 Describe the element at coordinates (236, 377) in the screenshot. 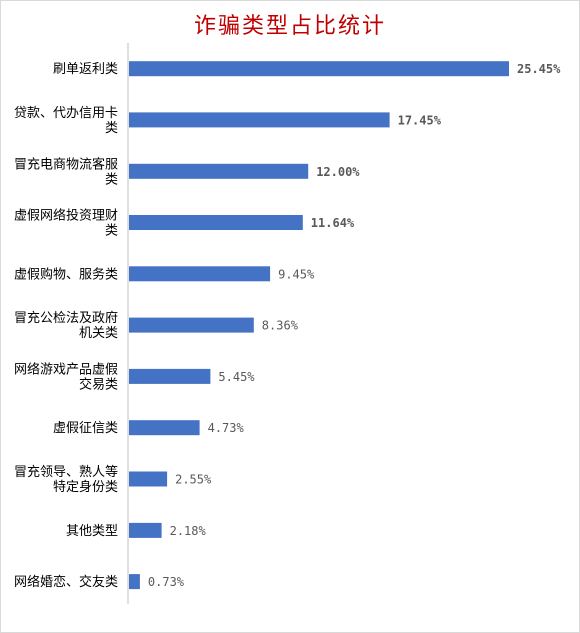

I see `data-label: 5.45%` at that location.